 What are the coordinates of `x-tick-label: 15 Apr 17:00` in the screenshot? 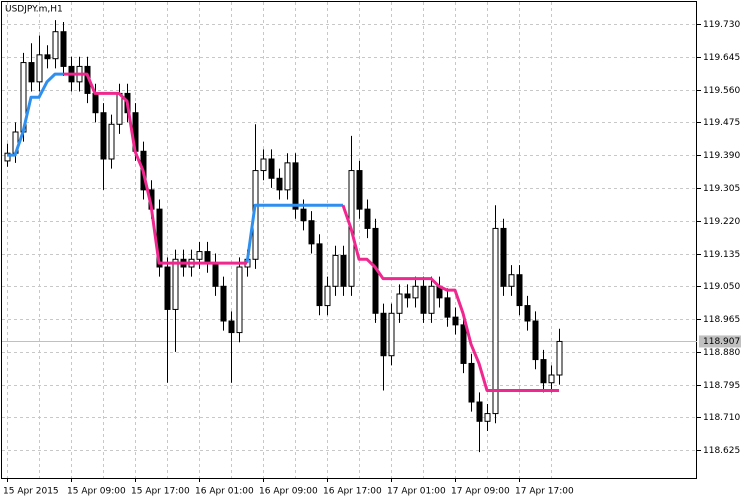 It's located at (160, 492).